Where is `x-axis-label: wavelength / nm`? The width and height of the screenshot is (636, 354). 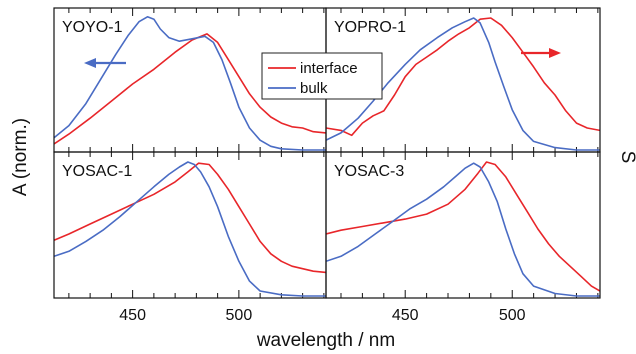
x-axis-label: wavelength / nm is located at coordinates (325, 340).